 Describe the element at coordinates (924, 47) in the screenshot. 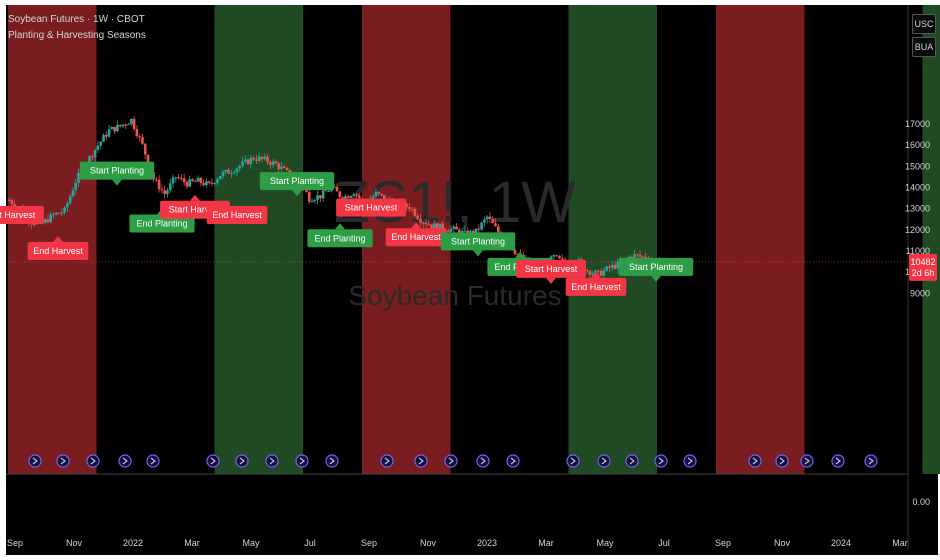

I see `unit-button: BUA` at that location.